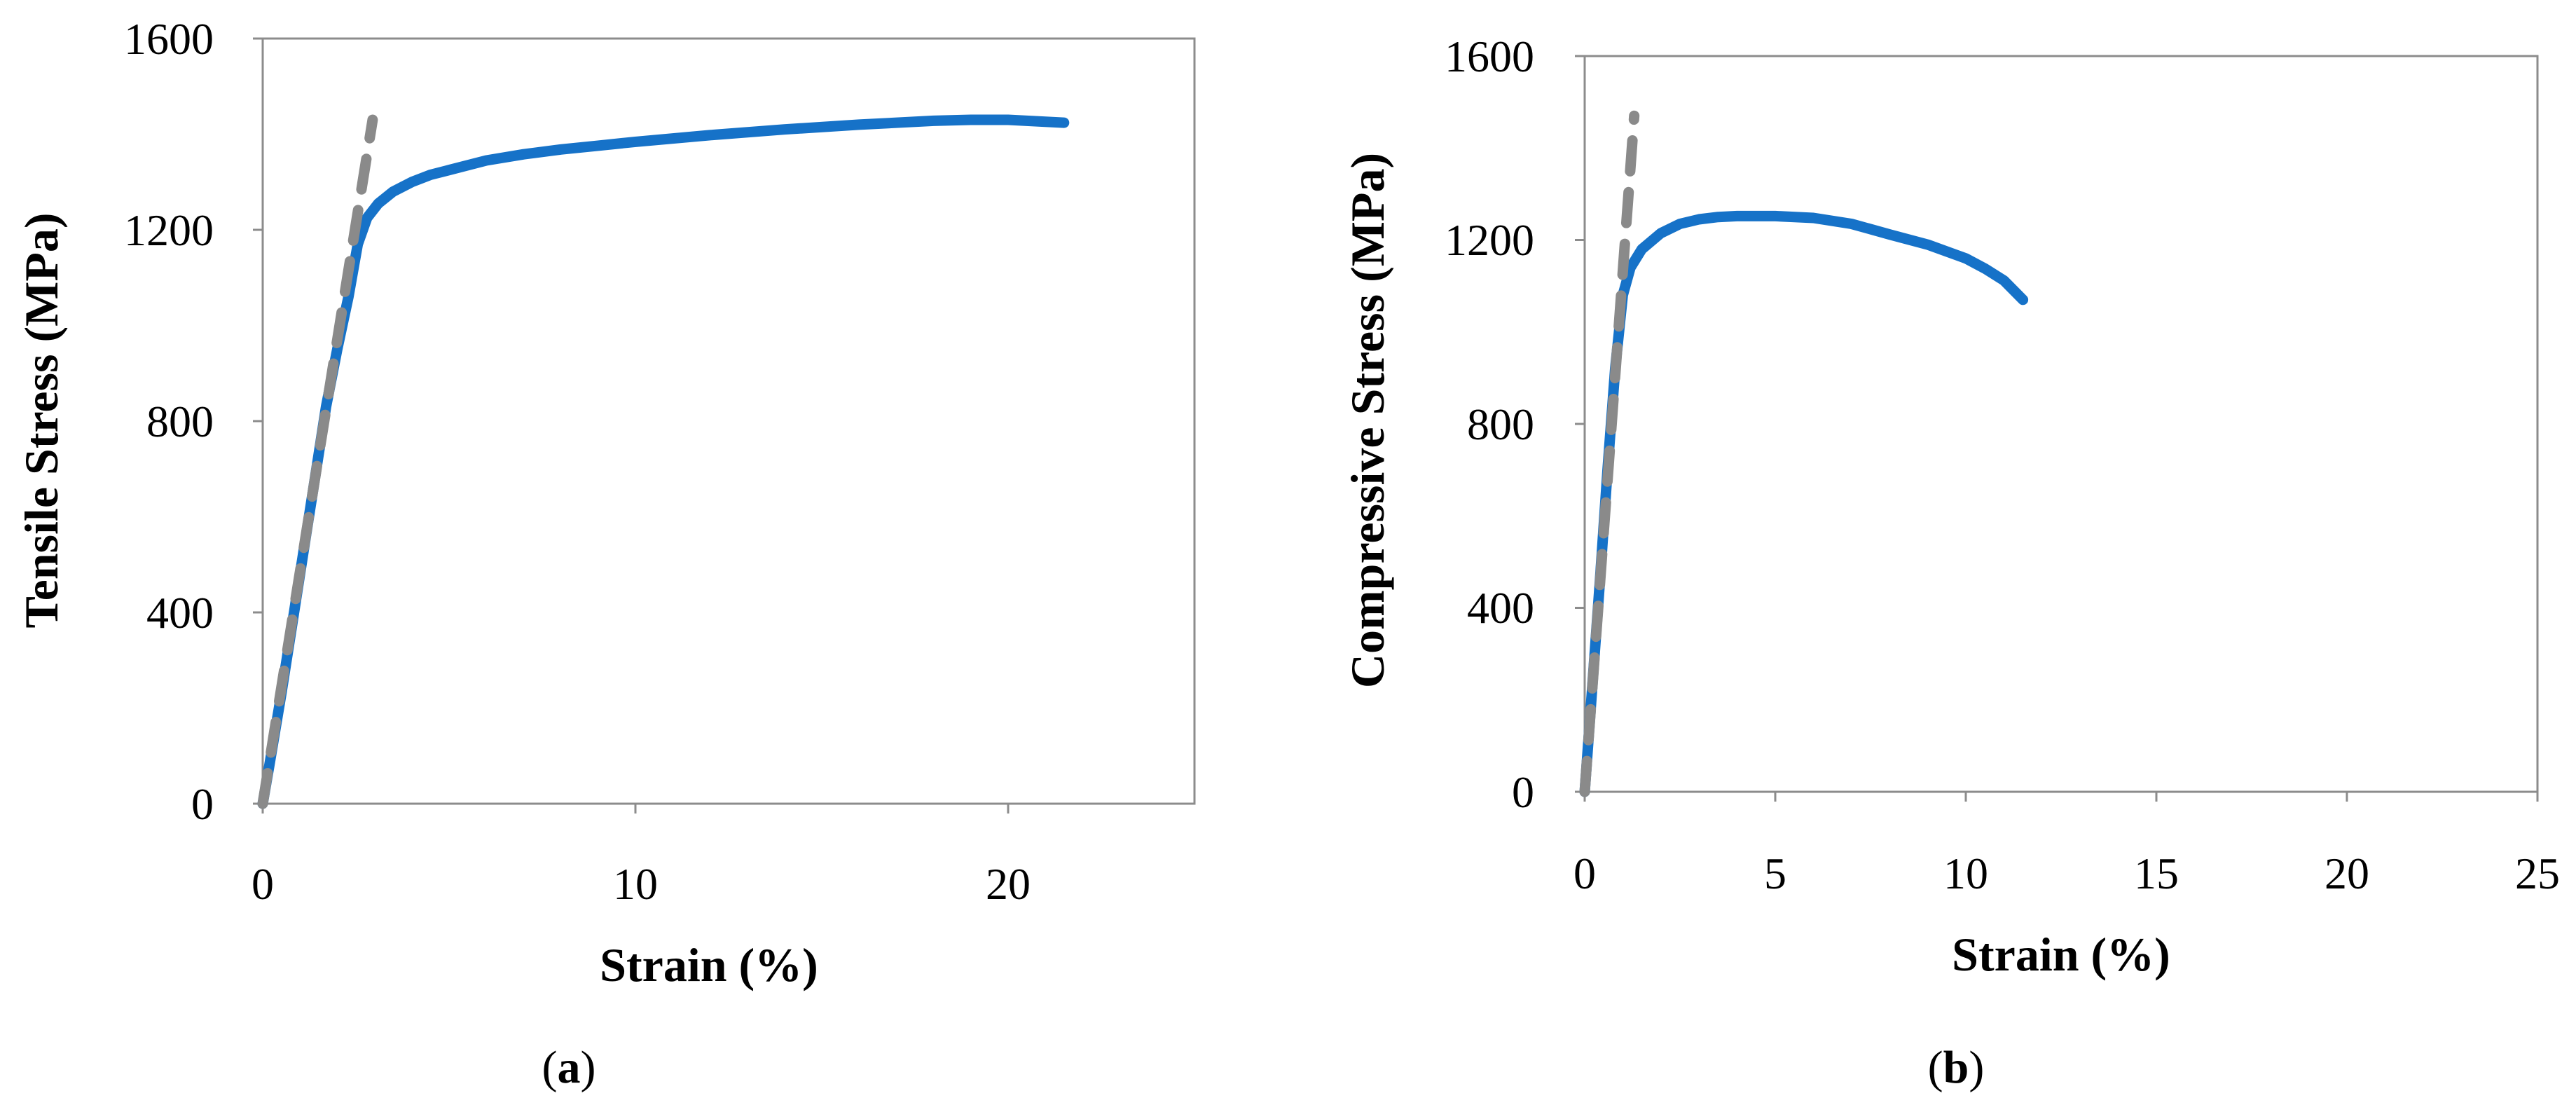  What do you see at coordinates (2537, 873) in the screenshot?
I see `x-tick-label-25: 25` at bounding box center [2537, 873].